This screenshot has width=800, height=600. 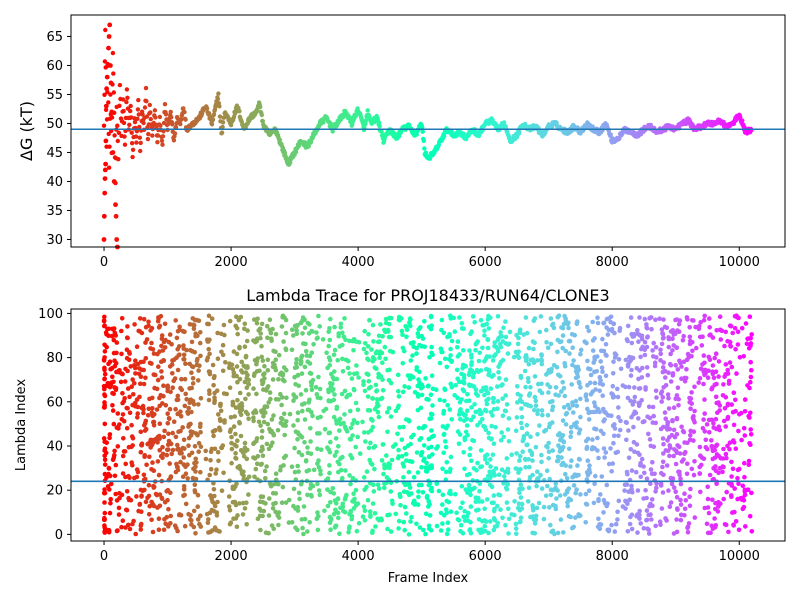 What do you see at coordinates (739, 556) in the screenshot?
I see `lambda-x-tick-label: 10000` at bounding box center [739, 556].